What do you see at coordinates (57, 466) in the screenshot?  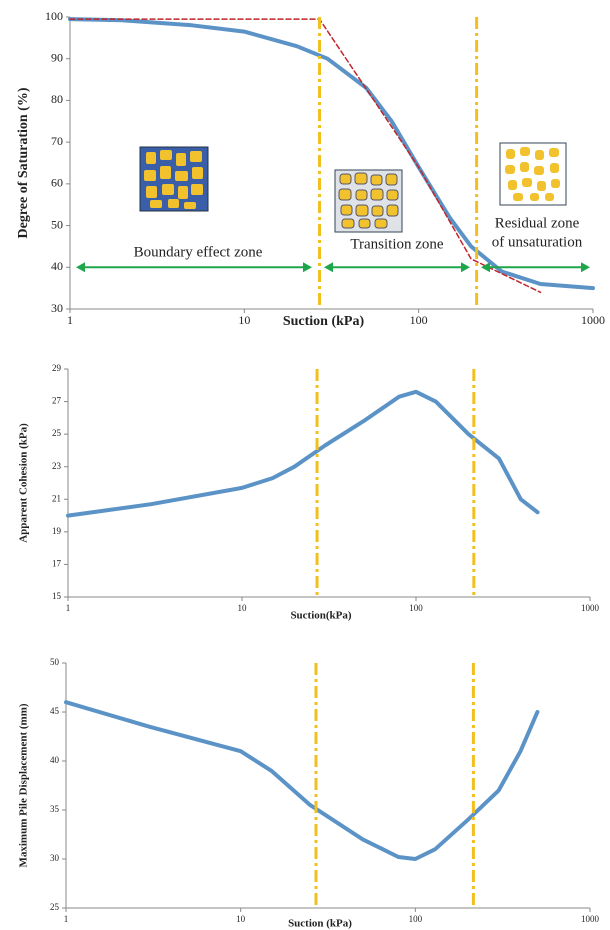 I see `y-tick-label: 23` at bounding box center [57, 466].